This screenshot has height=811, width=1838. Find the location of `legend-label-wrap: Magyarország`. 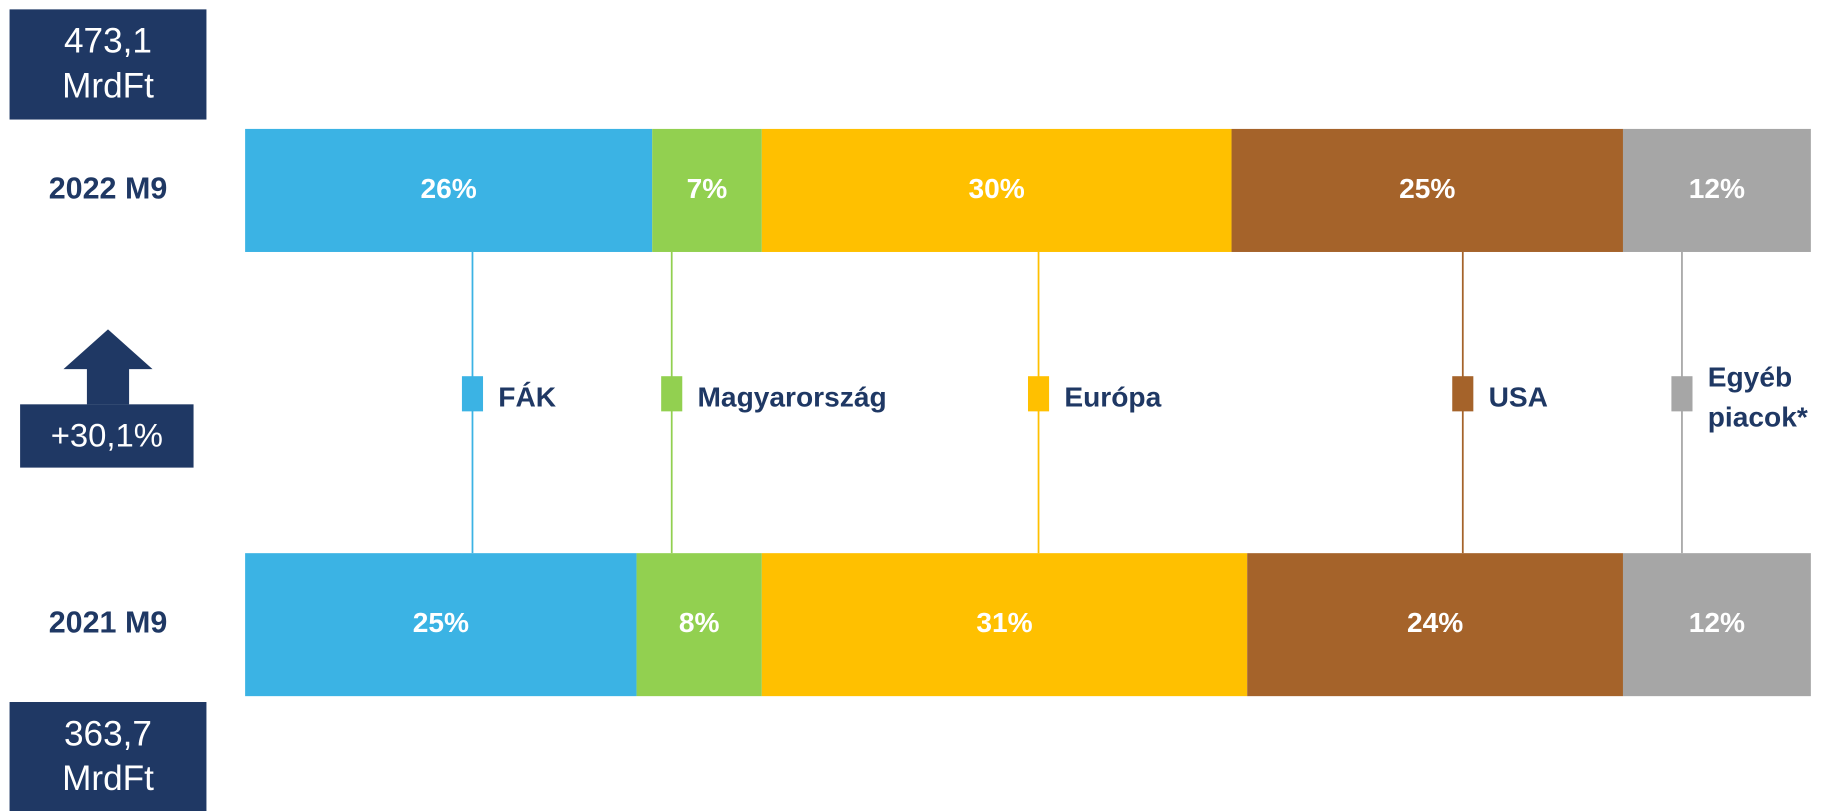

legend-label-wrap: Magyarország is located at coordinates (792, 398).